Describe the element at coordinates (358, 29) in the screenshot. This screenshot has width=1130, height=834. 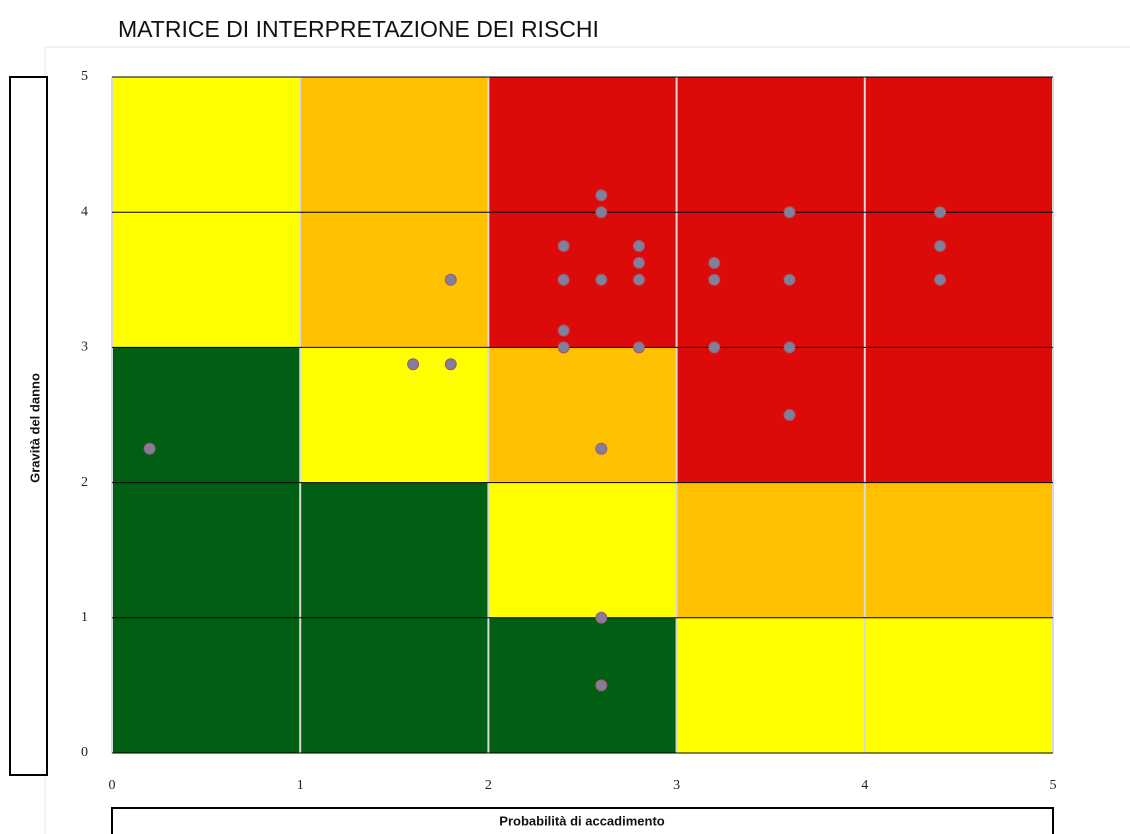
I see `chart-title: MATRICE DI INTERPRETAZIONE DEI RISCHI` at that location.